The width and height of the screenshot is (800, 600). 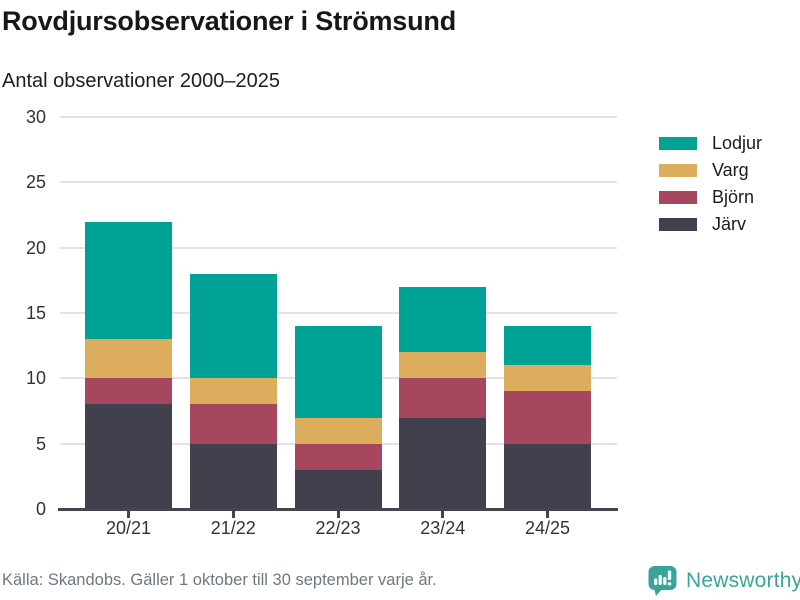 What do you see at coordinates (338, 489) in the screenshot?
I see `bar-segment-järv-22-23` at bounding box center [338, 489].